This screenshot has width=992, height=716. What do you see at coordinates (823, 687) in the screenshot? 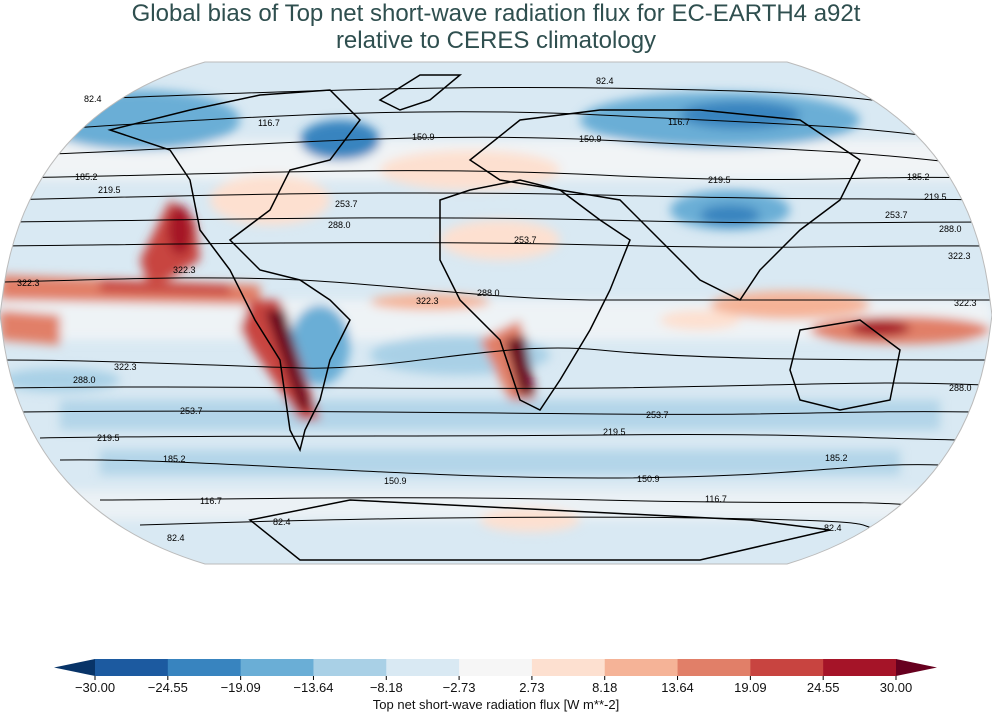
I see `colorbar-tick-label: 24.55` at bounding box center [823, 687].